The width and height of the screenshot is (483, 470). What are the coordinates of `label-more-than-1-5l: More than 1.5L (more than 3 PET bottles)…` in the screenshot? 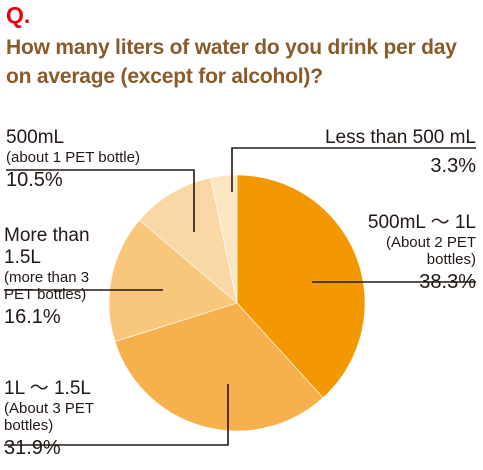 It's located at (64, 277).